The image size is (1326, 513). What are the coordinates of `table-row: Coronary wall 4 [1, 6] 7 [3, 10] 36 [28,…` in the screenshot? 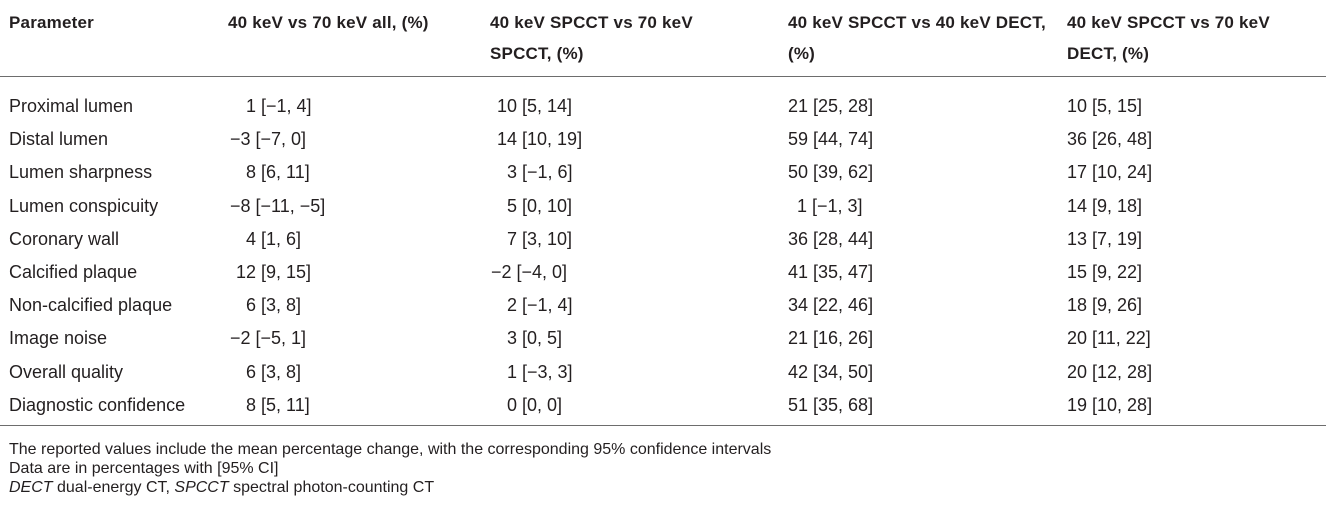 It's located at (663, 239).